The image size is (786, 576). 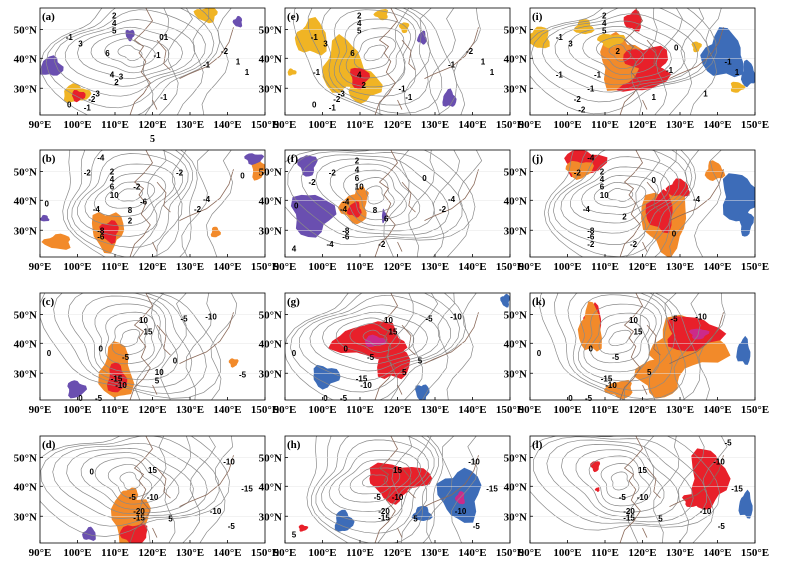 I want to click on panel-background, so click(x=152, y=203).